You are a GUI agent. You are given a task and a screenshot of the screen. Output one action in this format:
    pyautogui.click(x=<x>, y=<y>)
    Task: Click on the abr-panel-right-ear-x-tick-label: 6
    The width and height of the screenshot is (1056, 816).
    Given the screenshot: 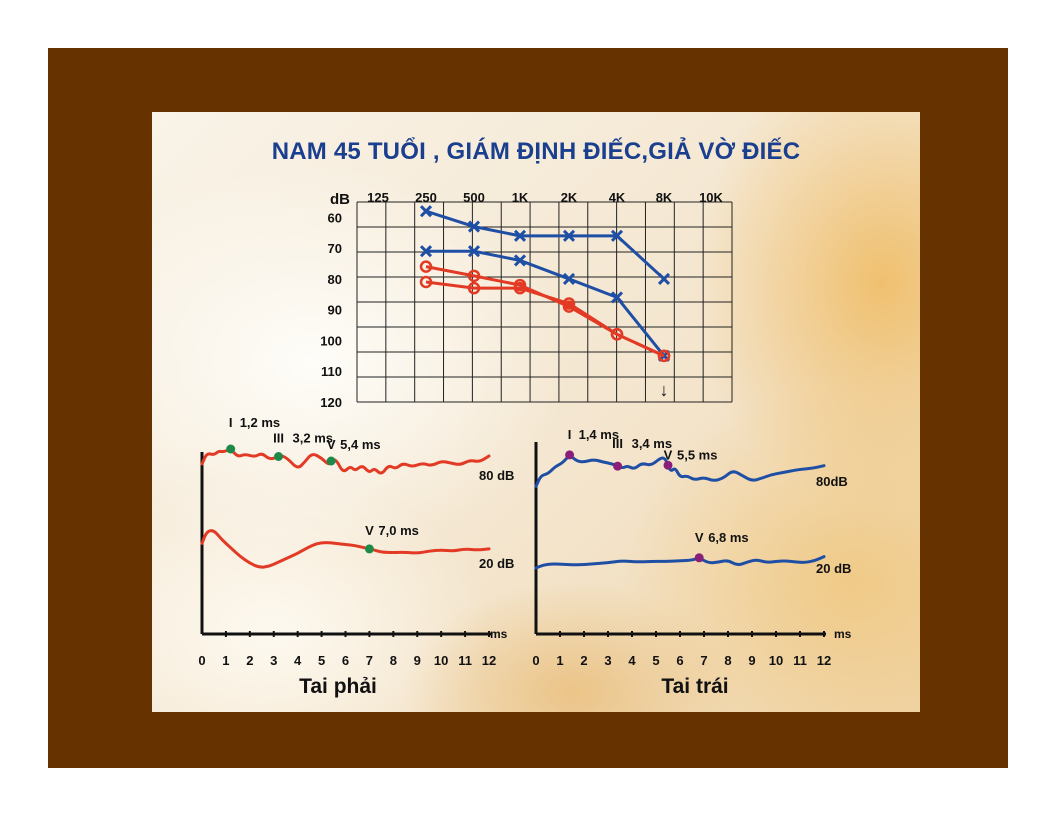 What is the action you would take?
    pyautogui.click(x=345, y=660)
    